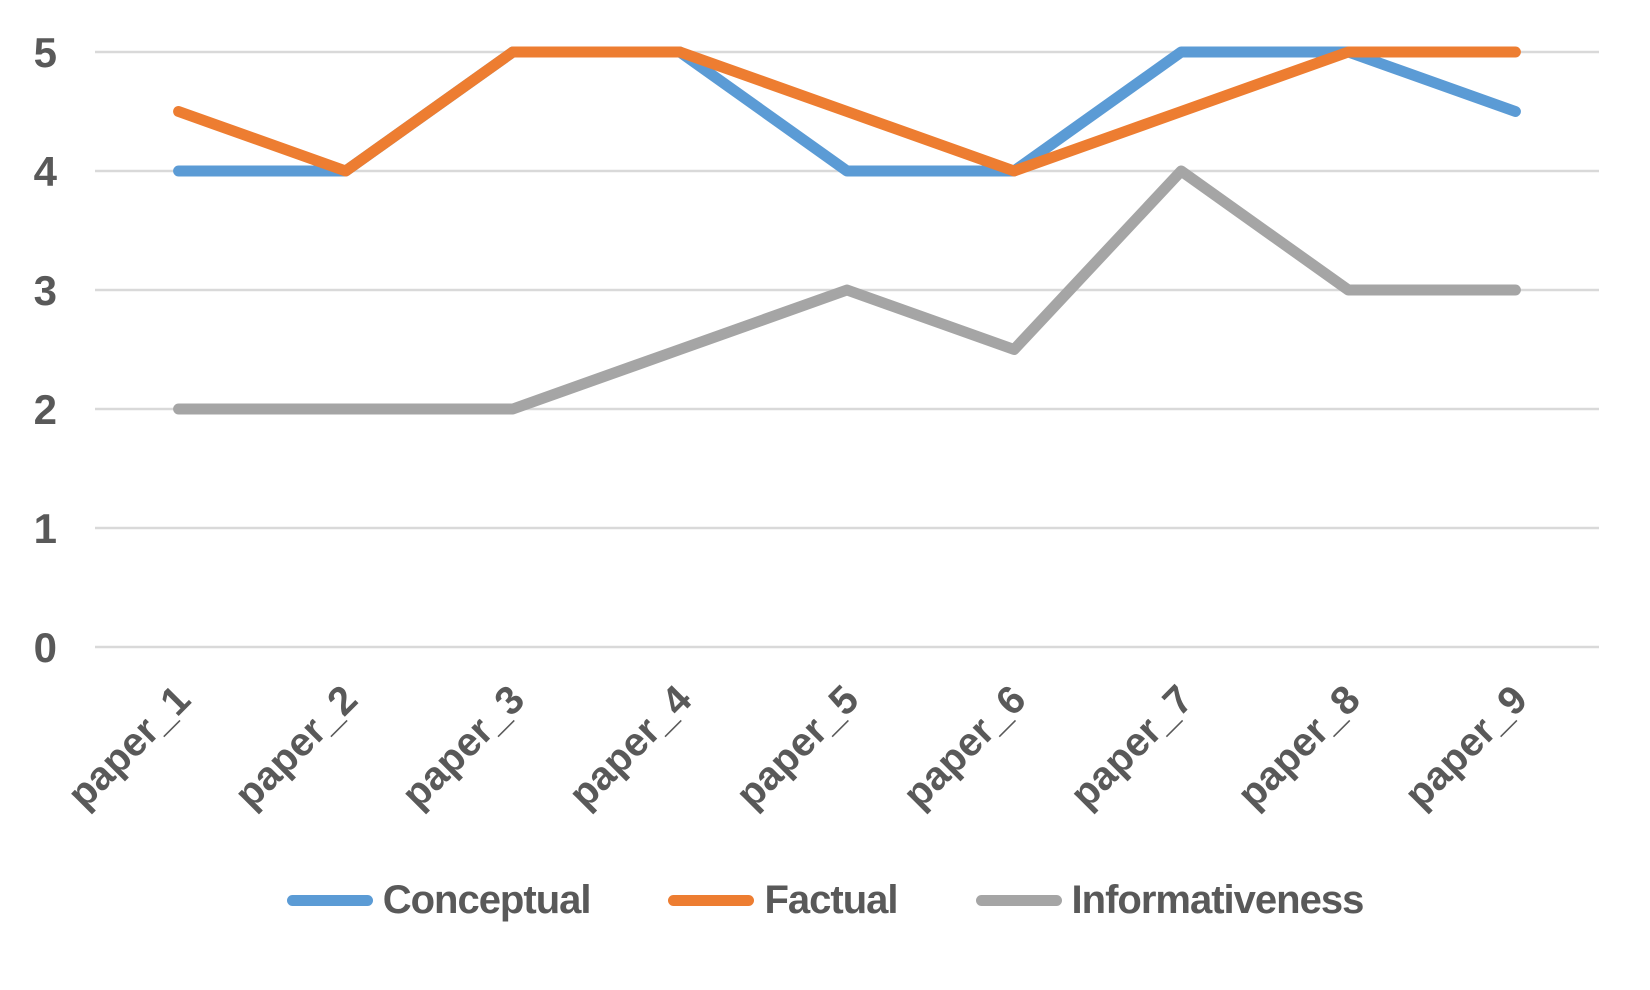  What do you see at coordinates (711, 900) in the screenshot?
I see `legend-swatch-factual` at bounding box center [711, 900].